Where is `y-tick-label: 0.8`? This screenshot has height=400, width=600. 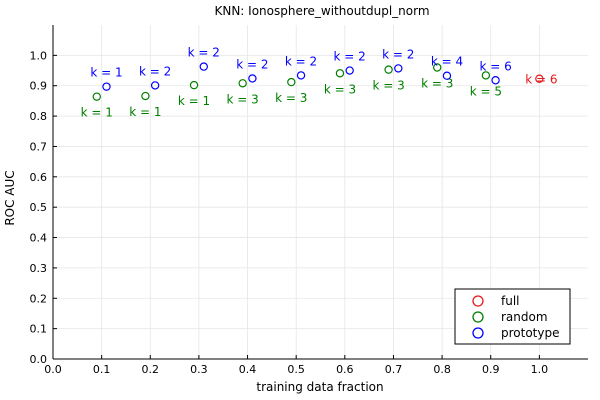
y-tick-label: 0.8 is located at coordinates (39, 116).